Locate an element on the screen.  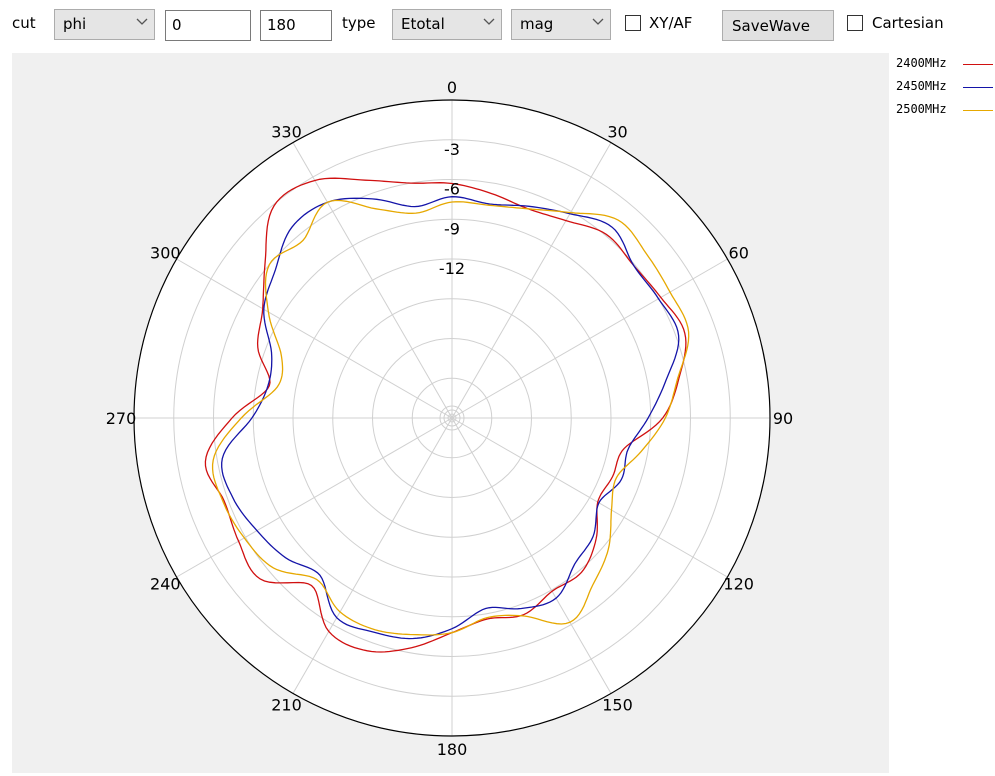
radial-tick-label: -3 is located at coordinates (452, 149).